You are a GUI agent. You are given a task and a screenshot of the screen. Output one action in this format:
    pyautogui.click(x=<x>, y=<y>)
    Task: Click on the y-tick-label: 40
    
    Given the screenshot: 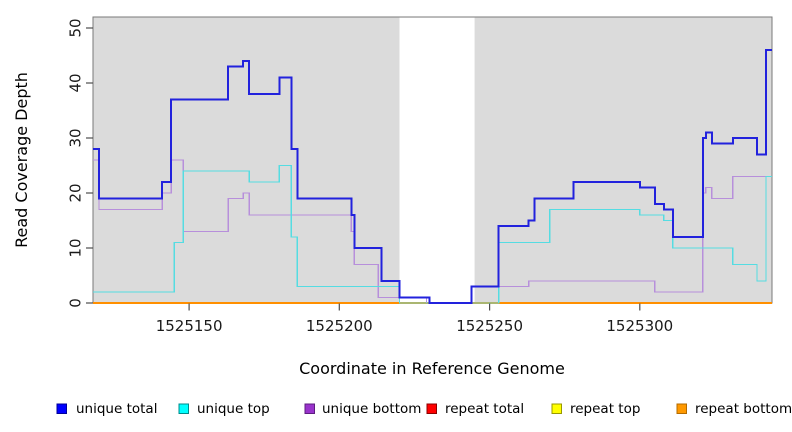 What is the action you would take?
    pyautogui.click(x=76, y=82)
    